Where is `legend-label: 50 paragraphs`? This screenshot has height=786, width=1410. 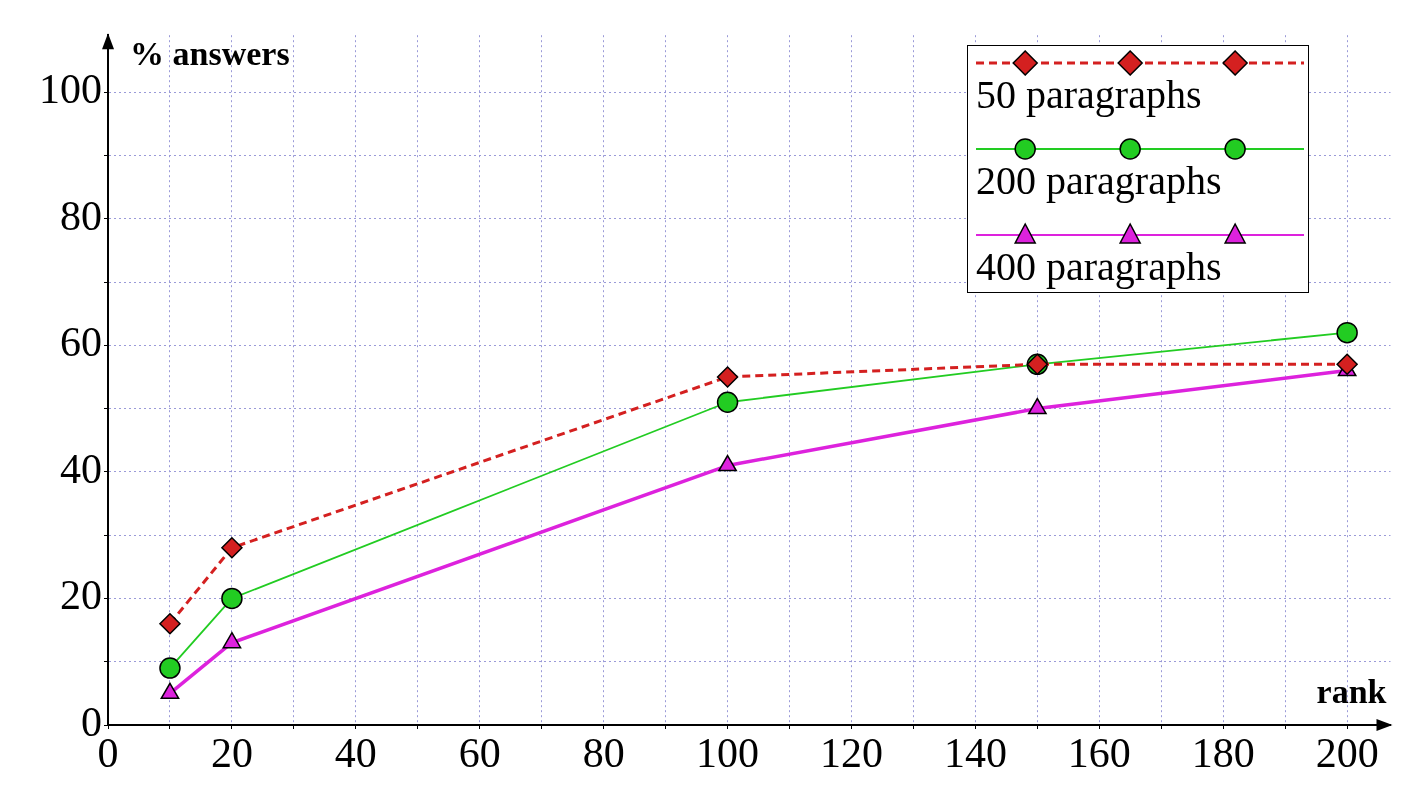
legend-label: 50 paragraphs is located at coordinates (1089, 94).